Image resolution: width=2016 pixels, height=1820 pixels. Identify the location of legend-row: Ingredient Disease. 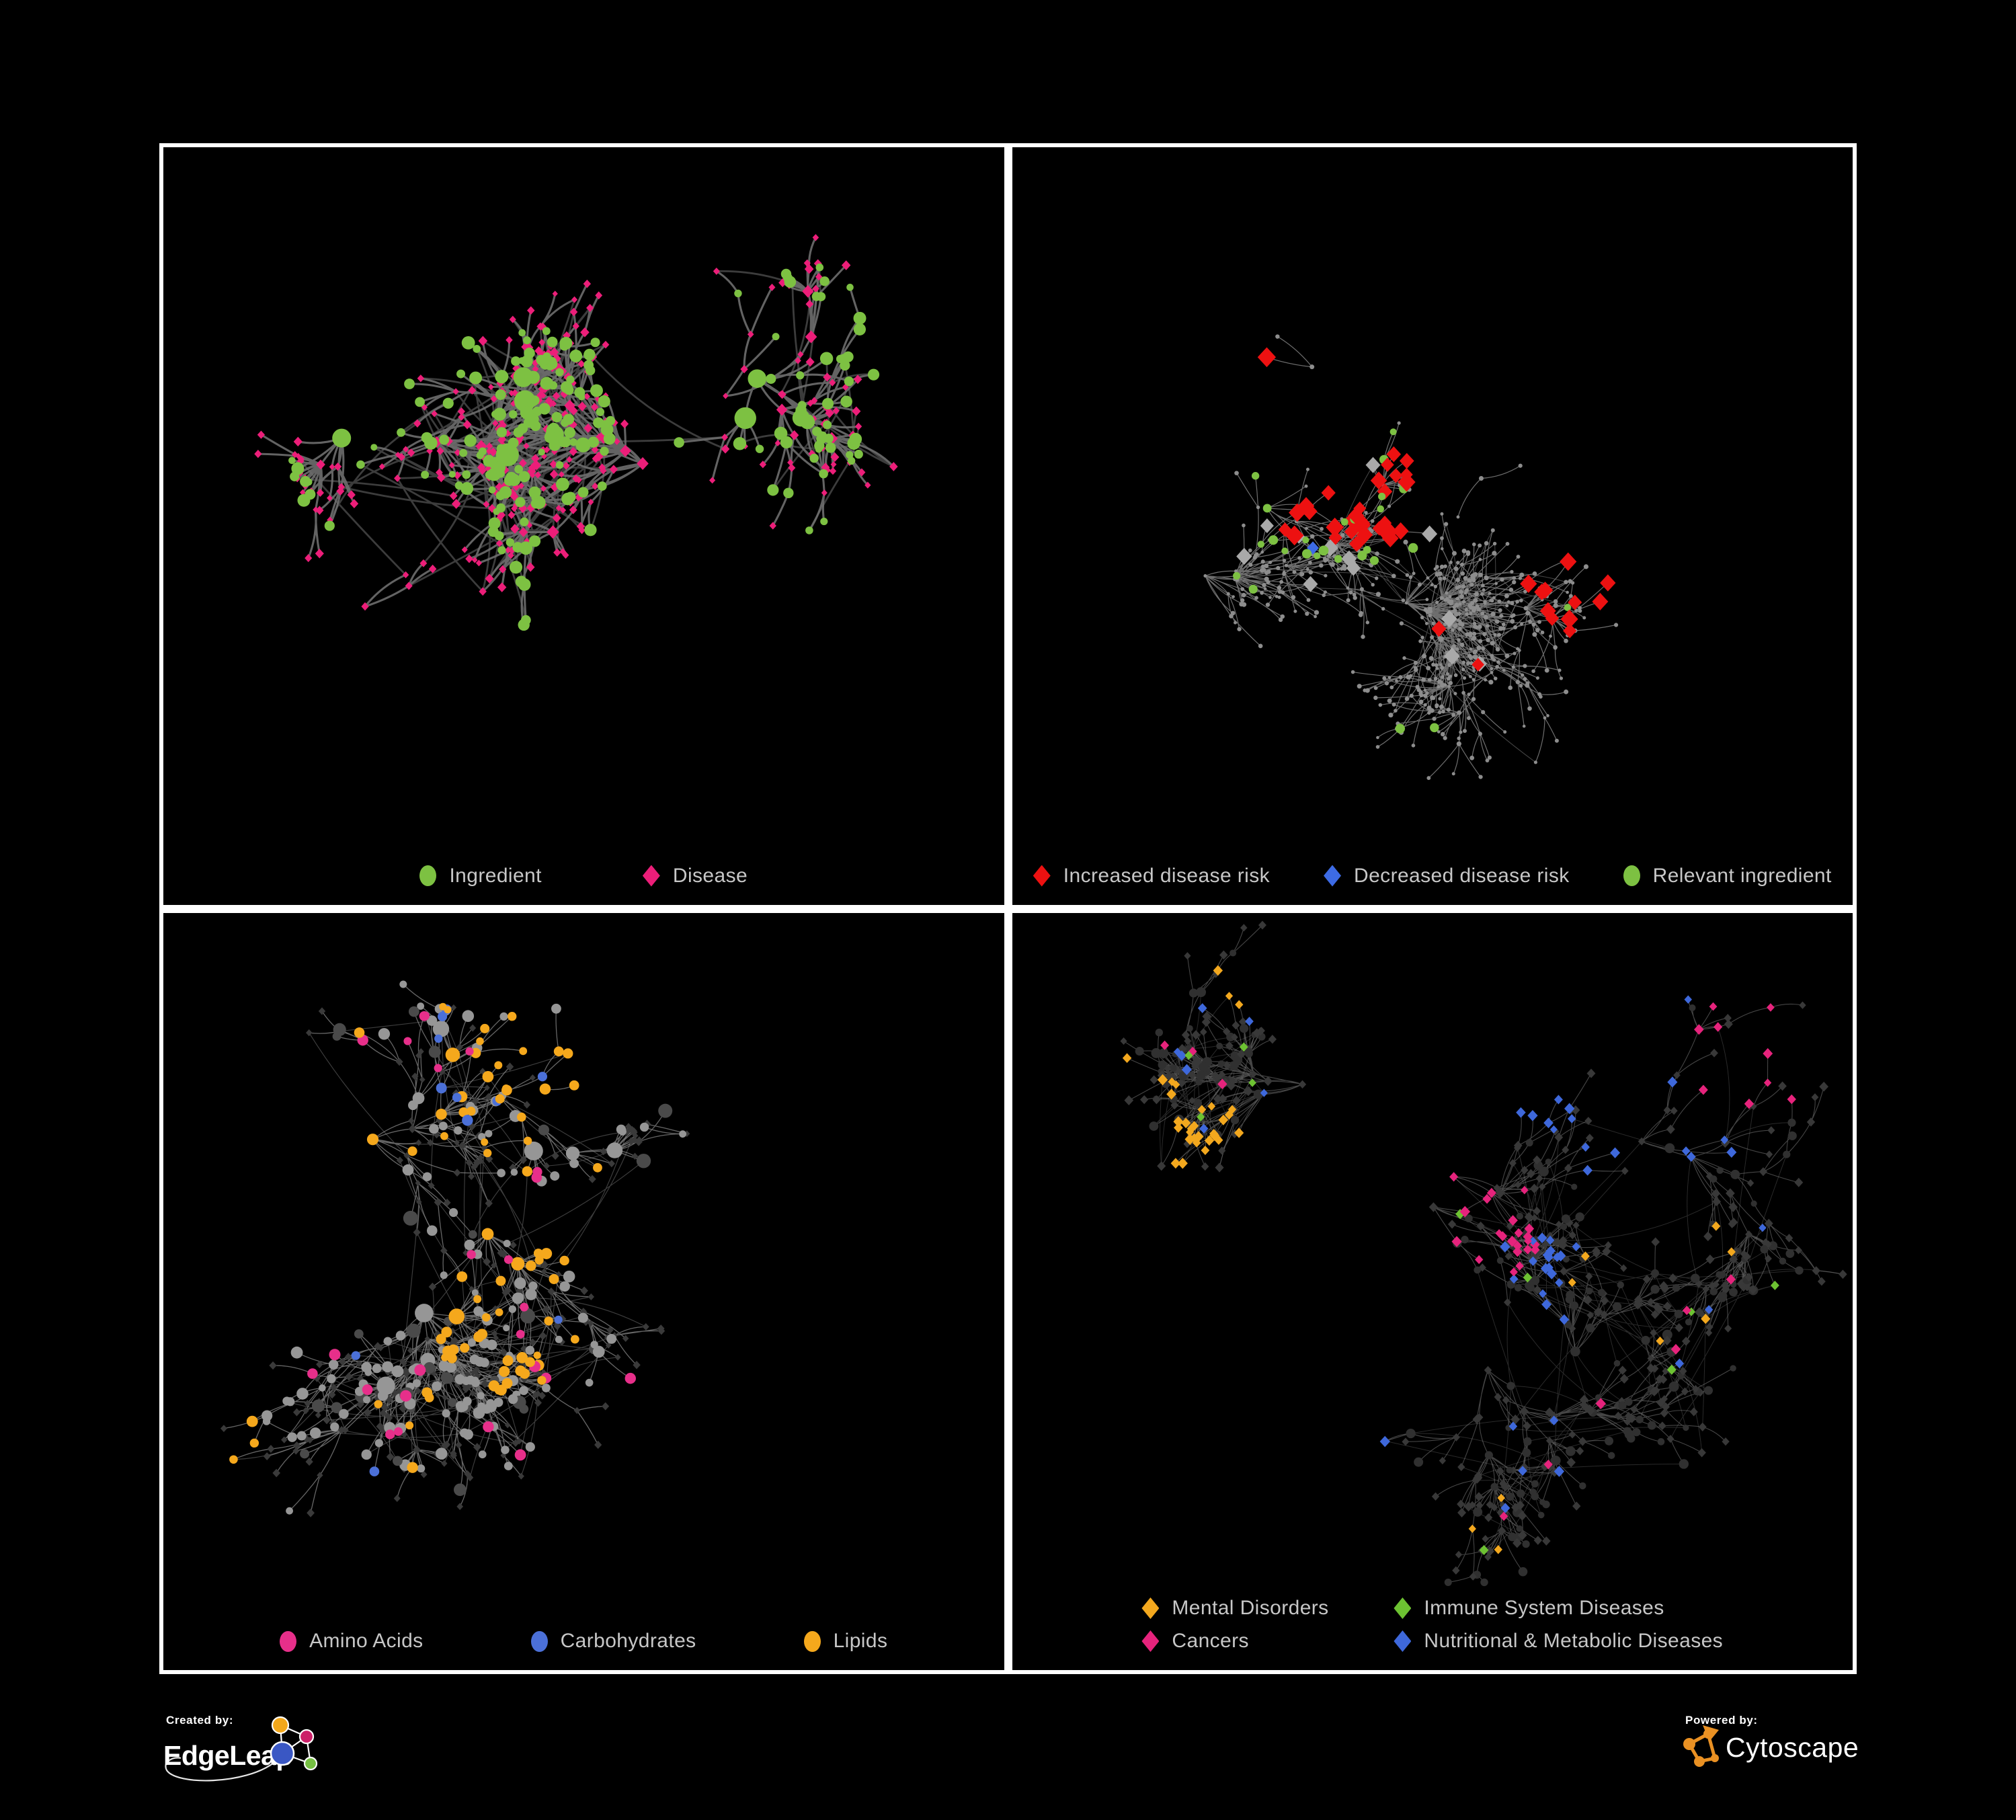
(583, 876).